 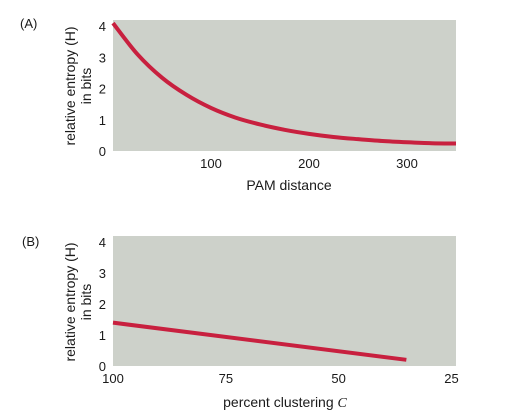 I want to click on panel-b-x-axis-label-text: percent clustering, so click(x=280, y=402).